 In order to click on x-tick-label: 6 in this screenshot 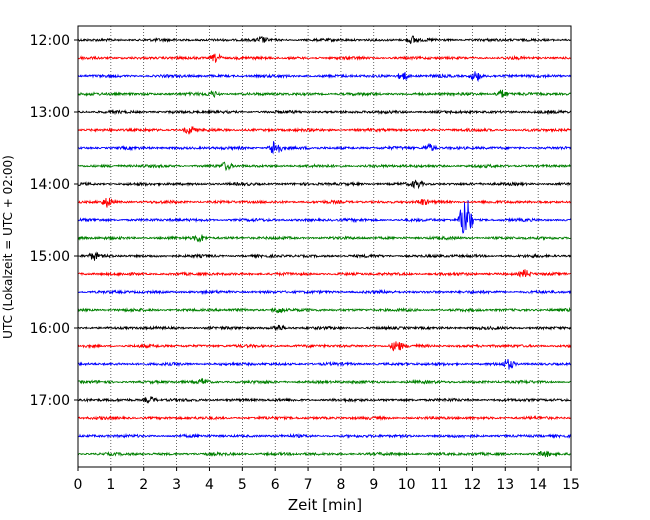, I will do `click(275, 485)`.